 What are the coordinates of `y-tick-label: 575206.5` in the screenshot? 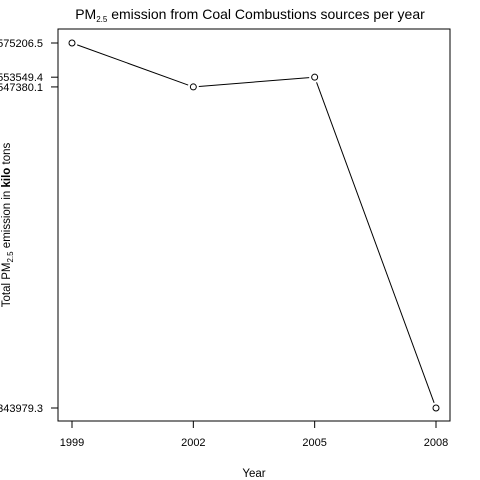 It's located at (21, 44).